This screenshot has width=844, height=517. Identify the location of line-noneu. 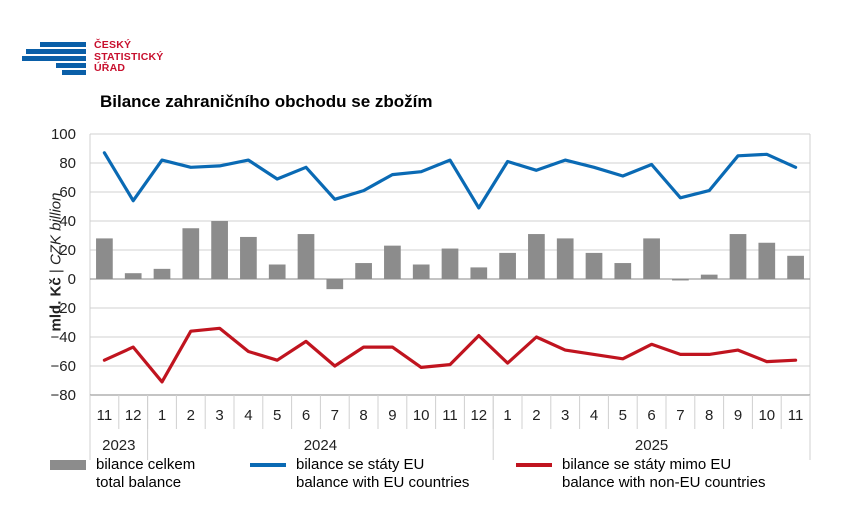
(450, 355).